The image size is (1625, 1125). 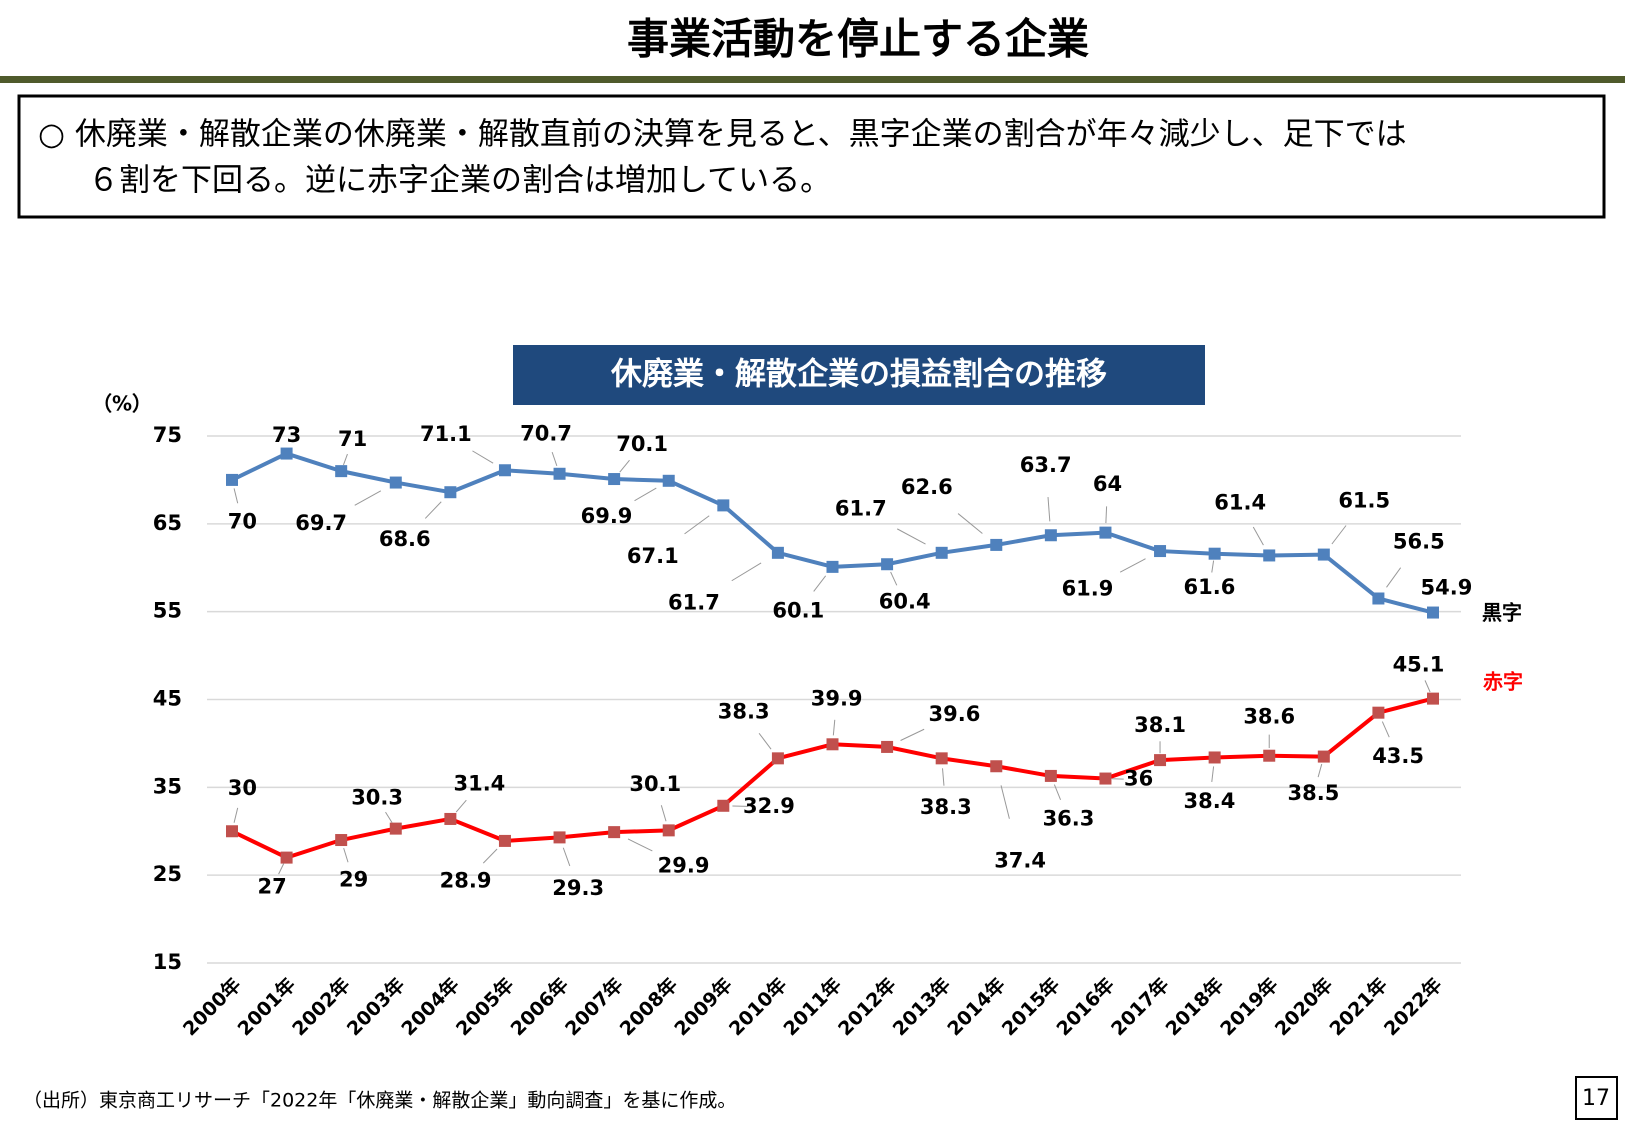 What do you see at coordinates (459, 181) in the screenshot?
I see `summary-line: ６割を下回る。逆に赤字企業の割合は増加している。` at bounding box center [459, 181].